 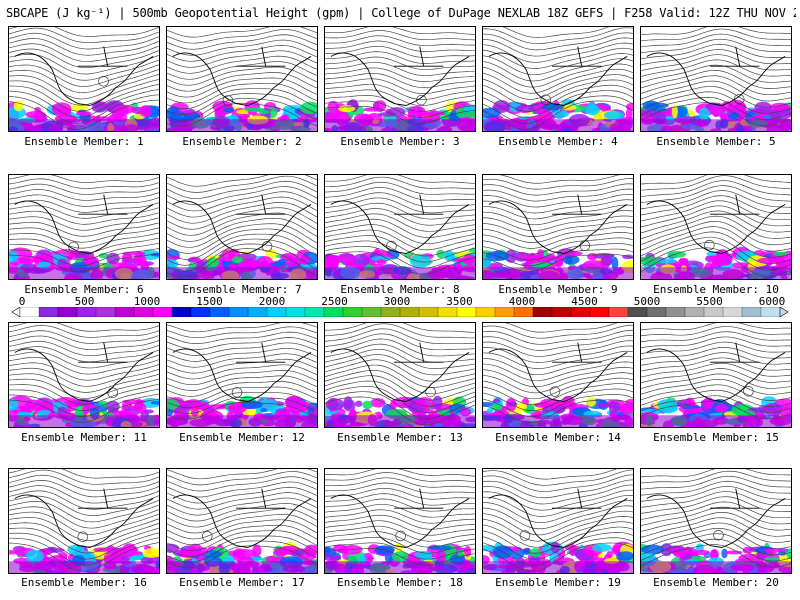 I want to click on colorbar-tick-label: 4500, so click(x=584, y=301).